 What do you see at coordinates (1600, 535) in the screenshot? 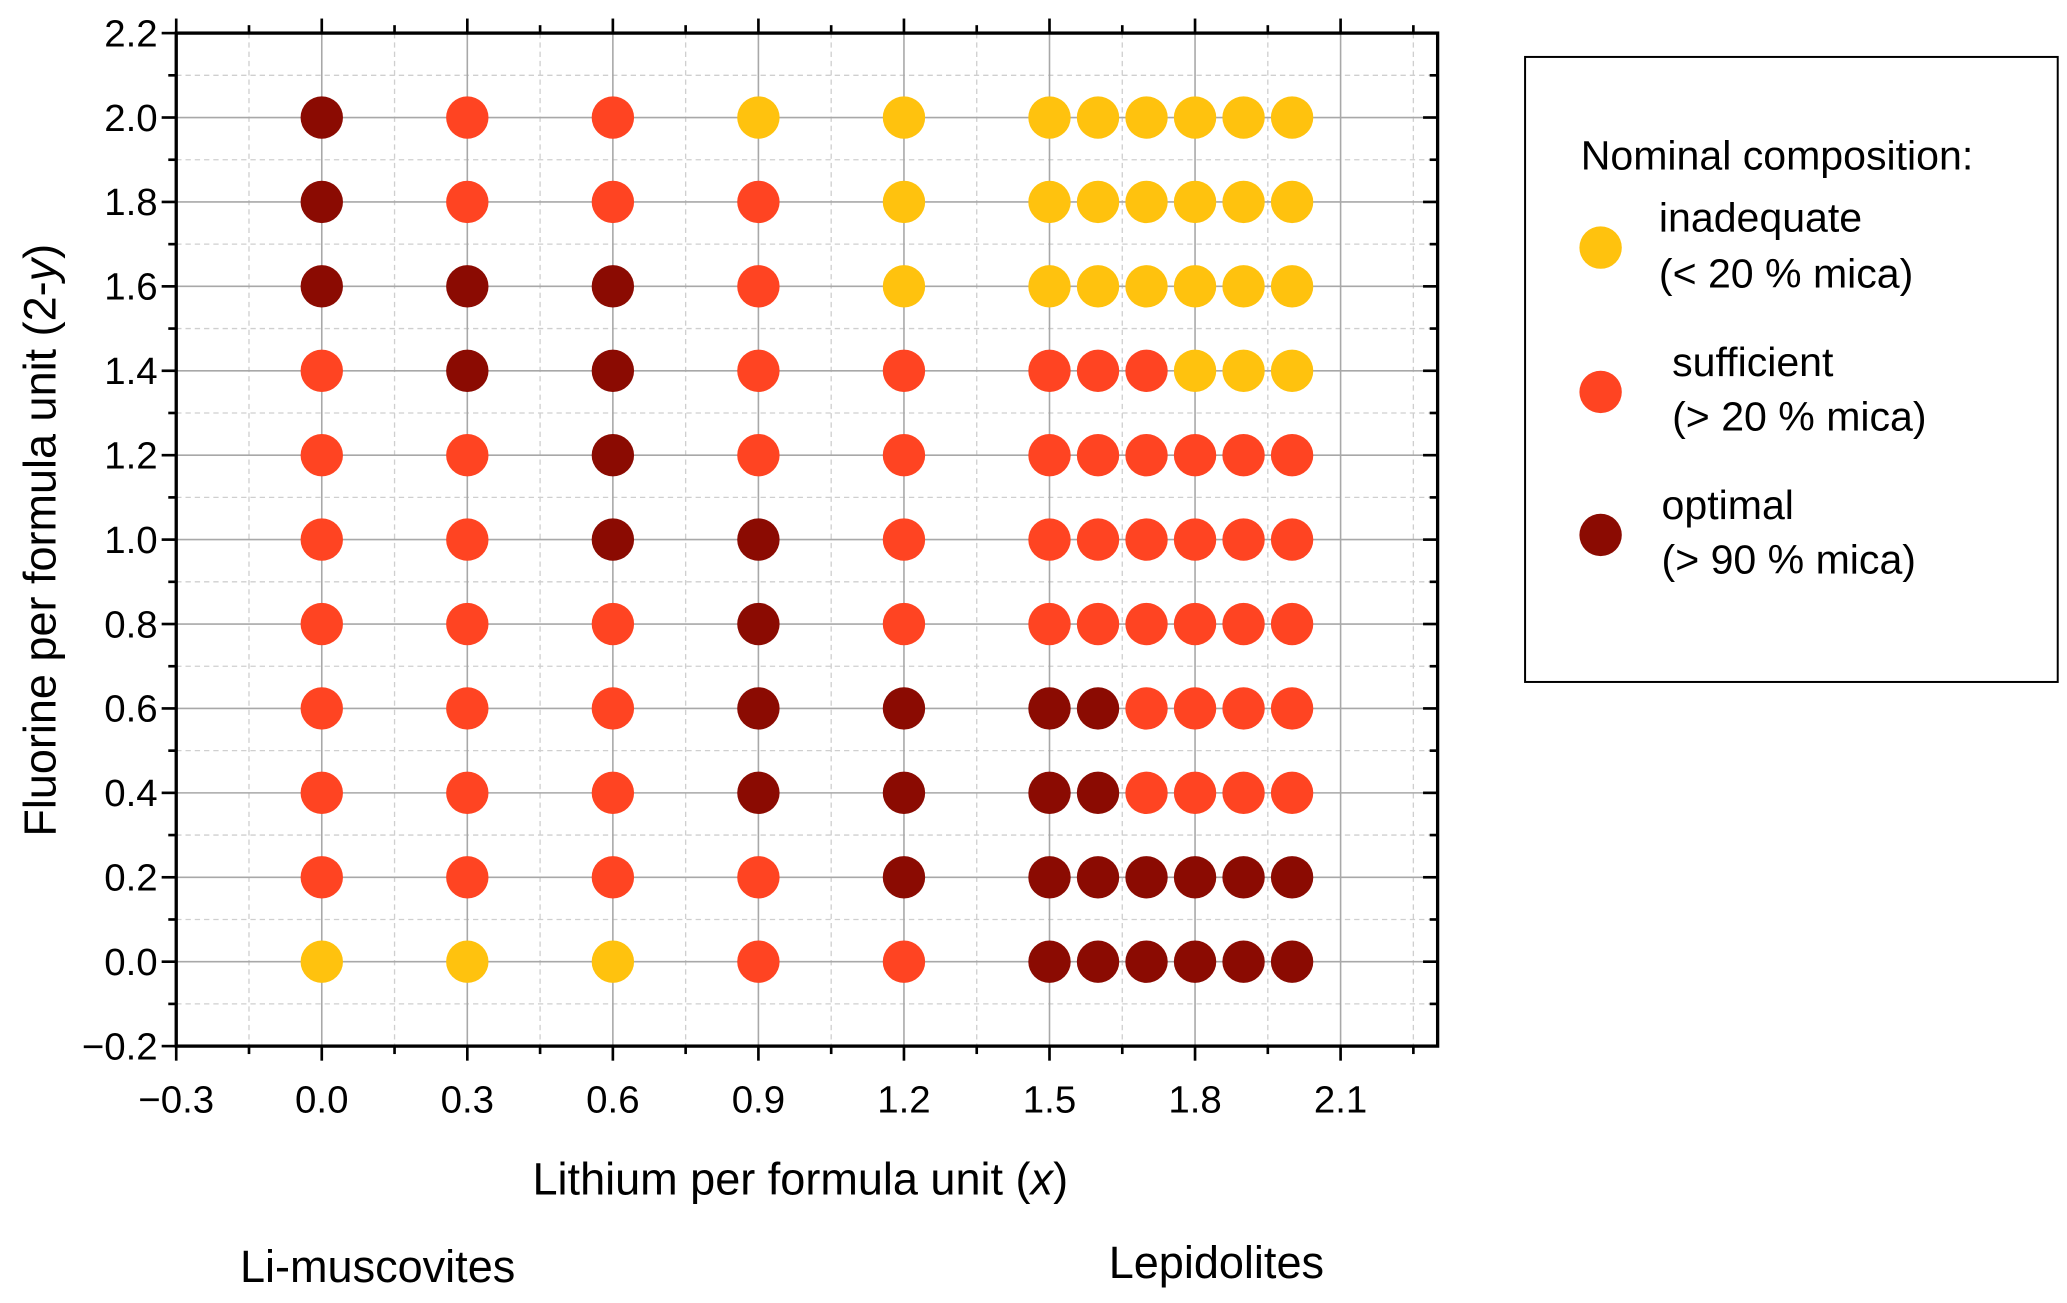
I see `legend-marker-optimal` at bounding box center [1600, 535].